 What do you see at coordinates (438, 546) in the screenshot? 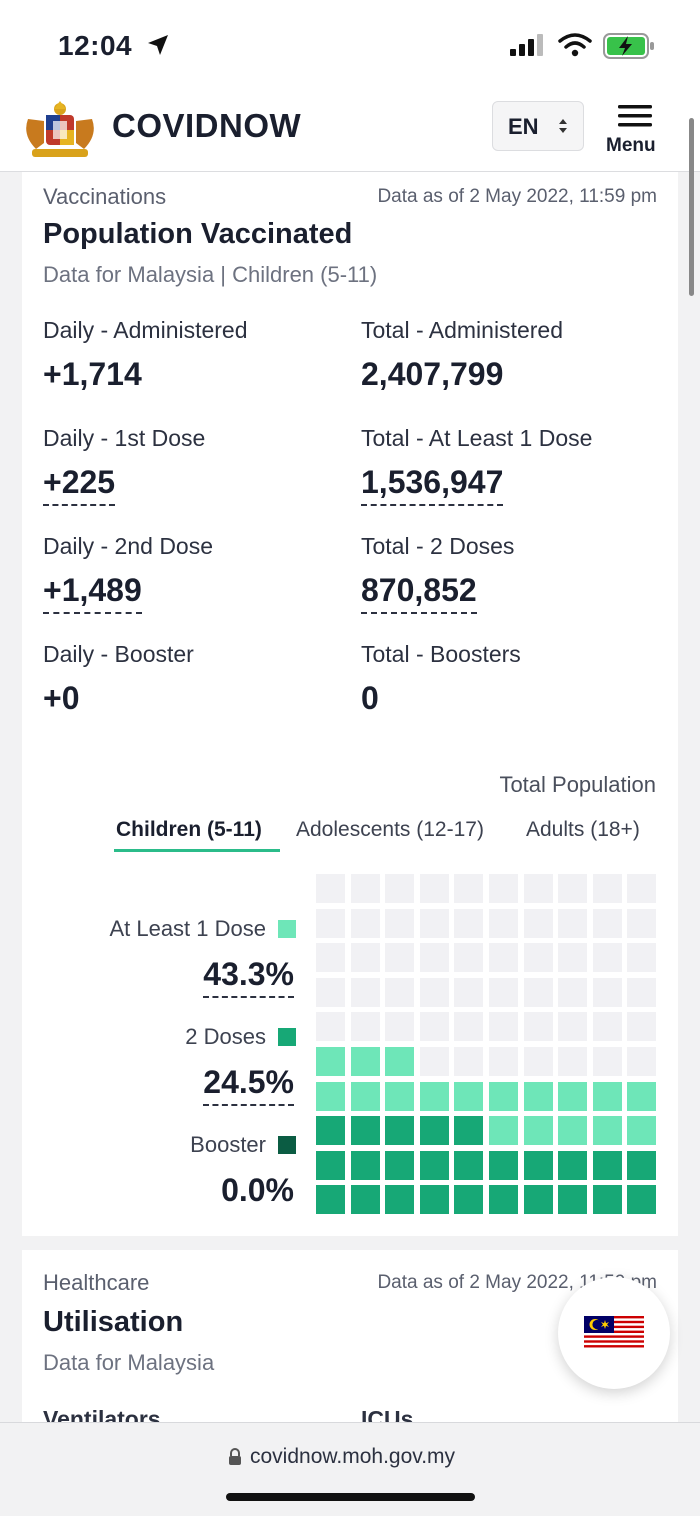
I see `stat-label: Total - 2 Doses` at bounding box center [438, 546].